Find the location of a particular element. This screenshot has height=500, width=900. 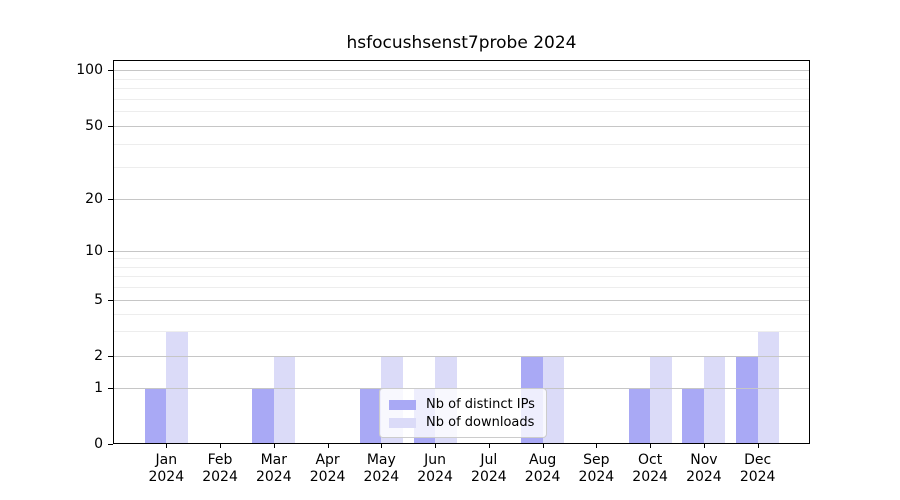

x-tick-label-aug: Aug 2024 is located at coordinates (543, 469).